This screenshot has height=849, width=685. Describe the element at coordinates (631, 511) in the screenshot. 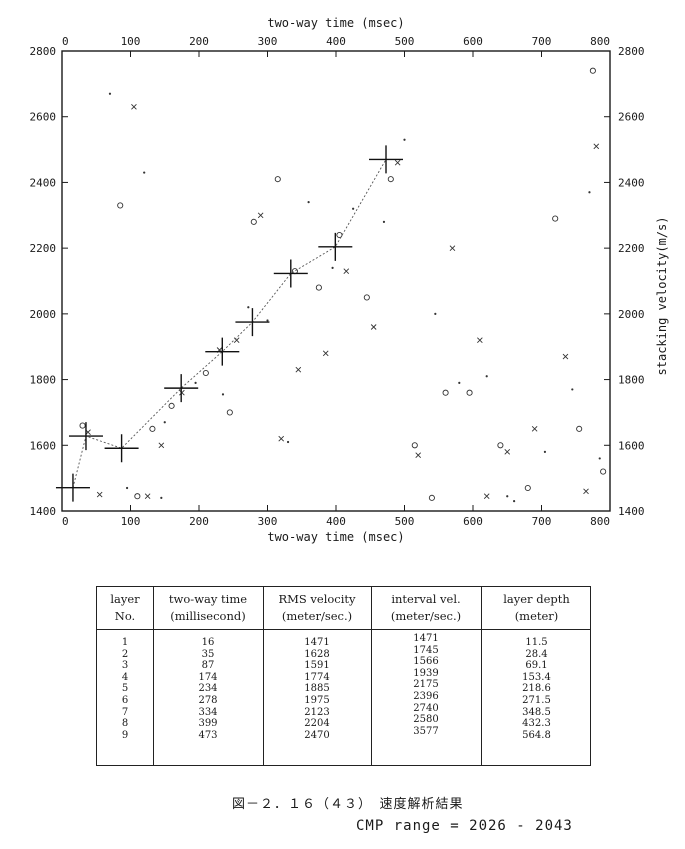

I see `y-tick-label: 1400` at that location.